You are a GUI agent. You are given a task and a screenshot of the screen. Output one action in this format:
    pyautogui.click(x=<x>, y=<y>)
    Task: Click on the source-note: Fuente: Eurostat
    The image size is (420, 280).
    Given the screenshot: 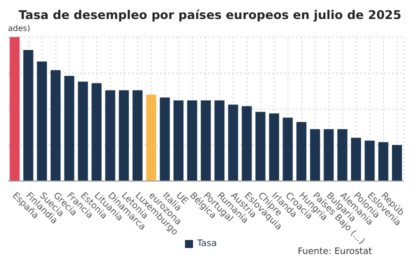 What is the action you would take?
    pyautogui.click(x=335, y=252)
    